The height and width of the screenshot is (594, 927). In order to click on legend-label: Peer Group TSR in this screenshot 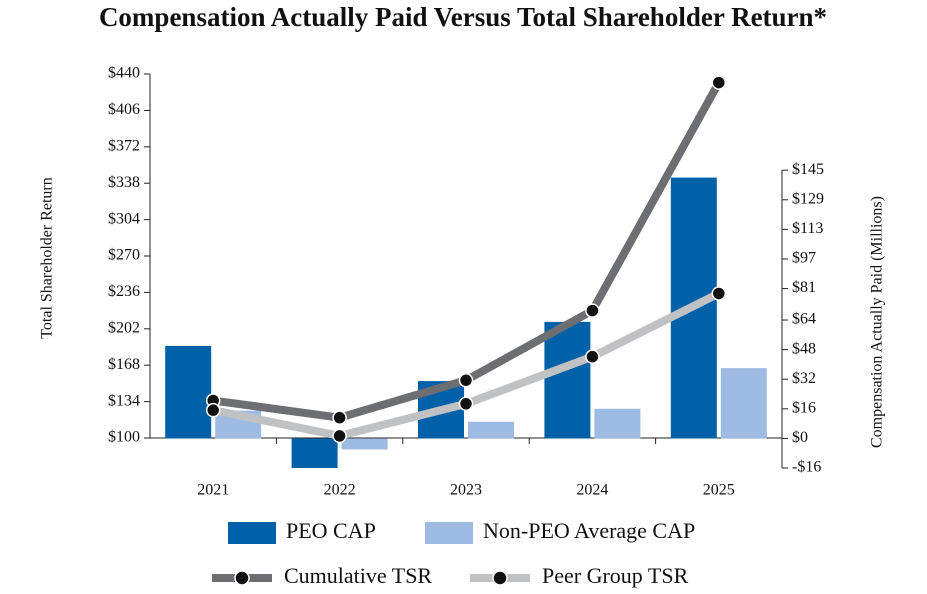, I will do `click(615, 575)`.